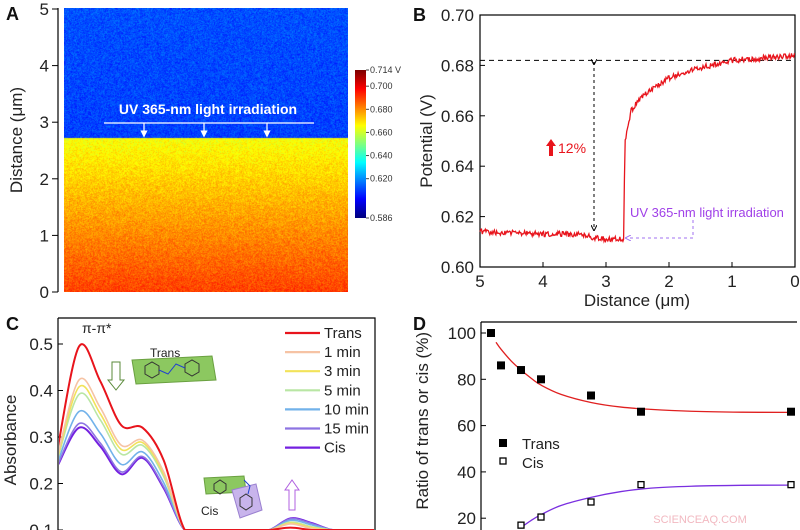  What do you see at coordinates (41, 437) in the screenshot?
I see `c-y-tick-label: 0.3` at bounding box center [41, 437].